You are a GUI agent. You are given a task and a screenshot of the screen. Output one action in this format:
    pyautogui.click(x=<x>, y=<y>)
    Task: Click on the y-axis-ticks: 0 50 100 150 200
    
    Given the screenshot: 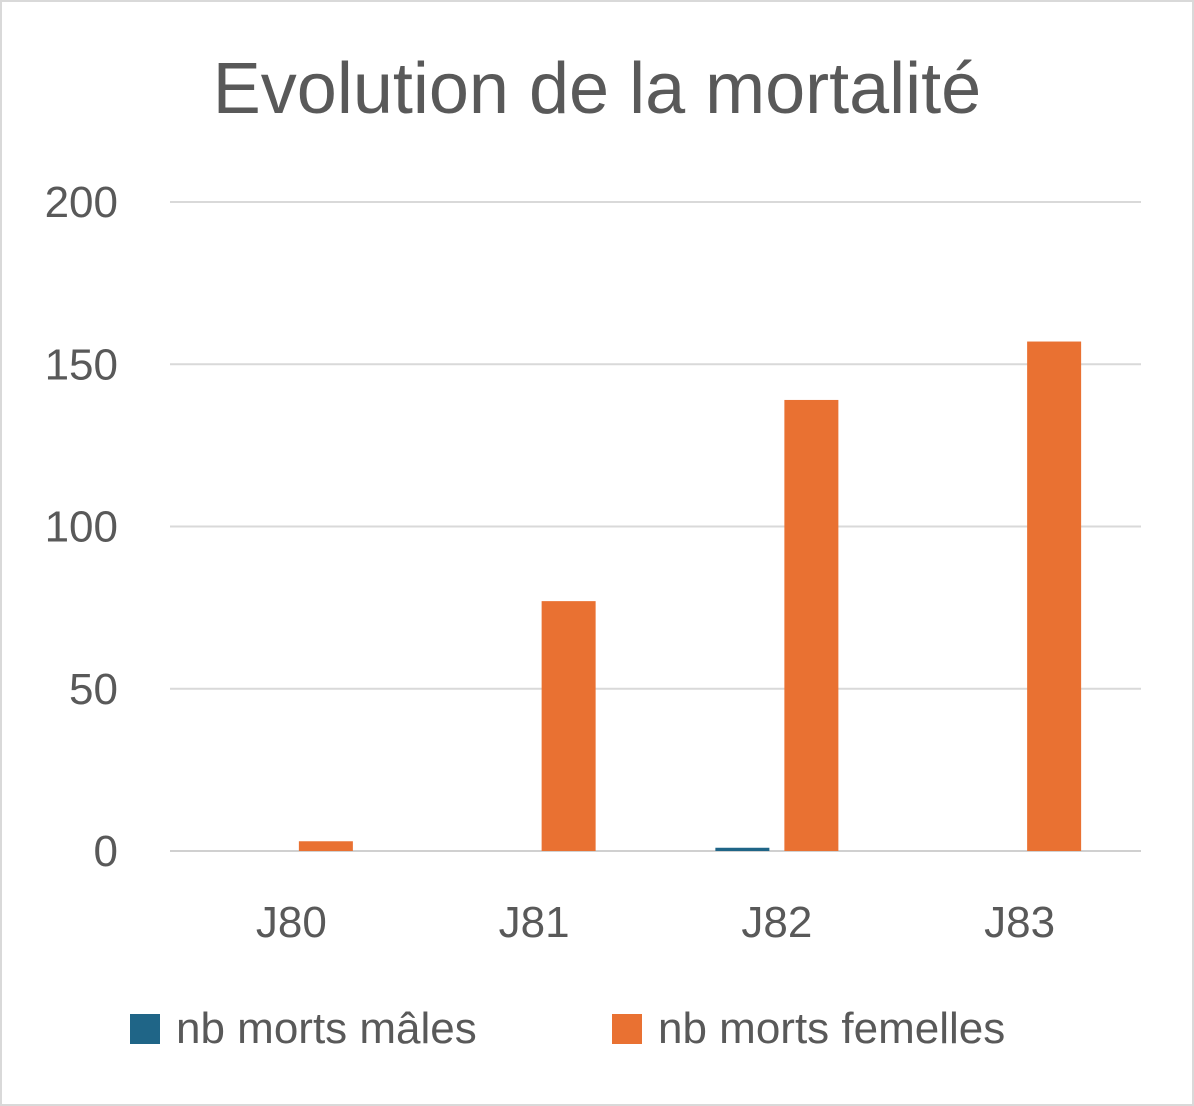 What is the action you would take?
    pyautogui.click(x=81, y=527)
    